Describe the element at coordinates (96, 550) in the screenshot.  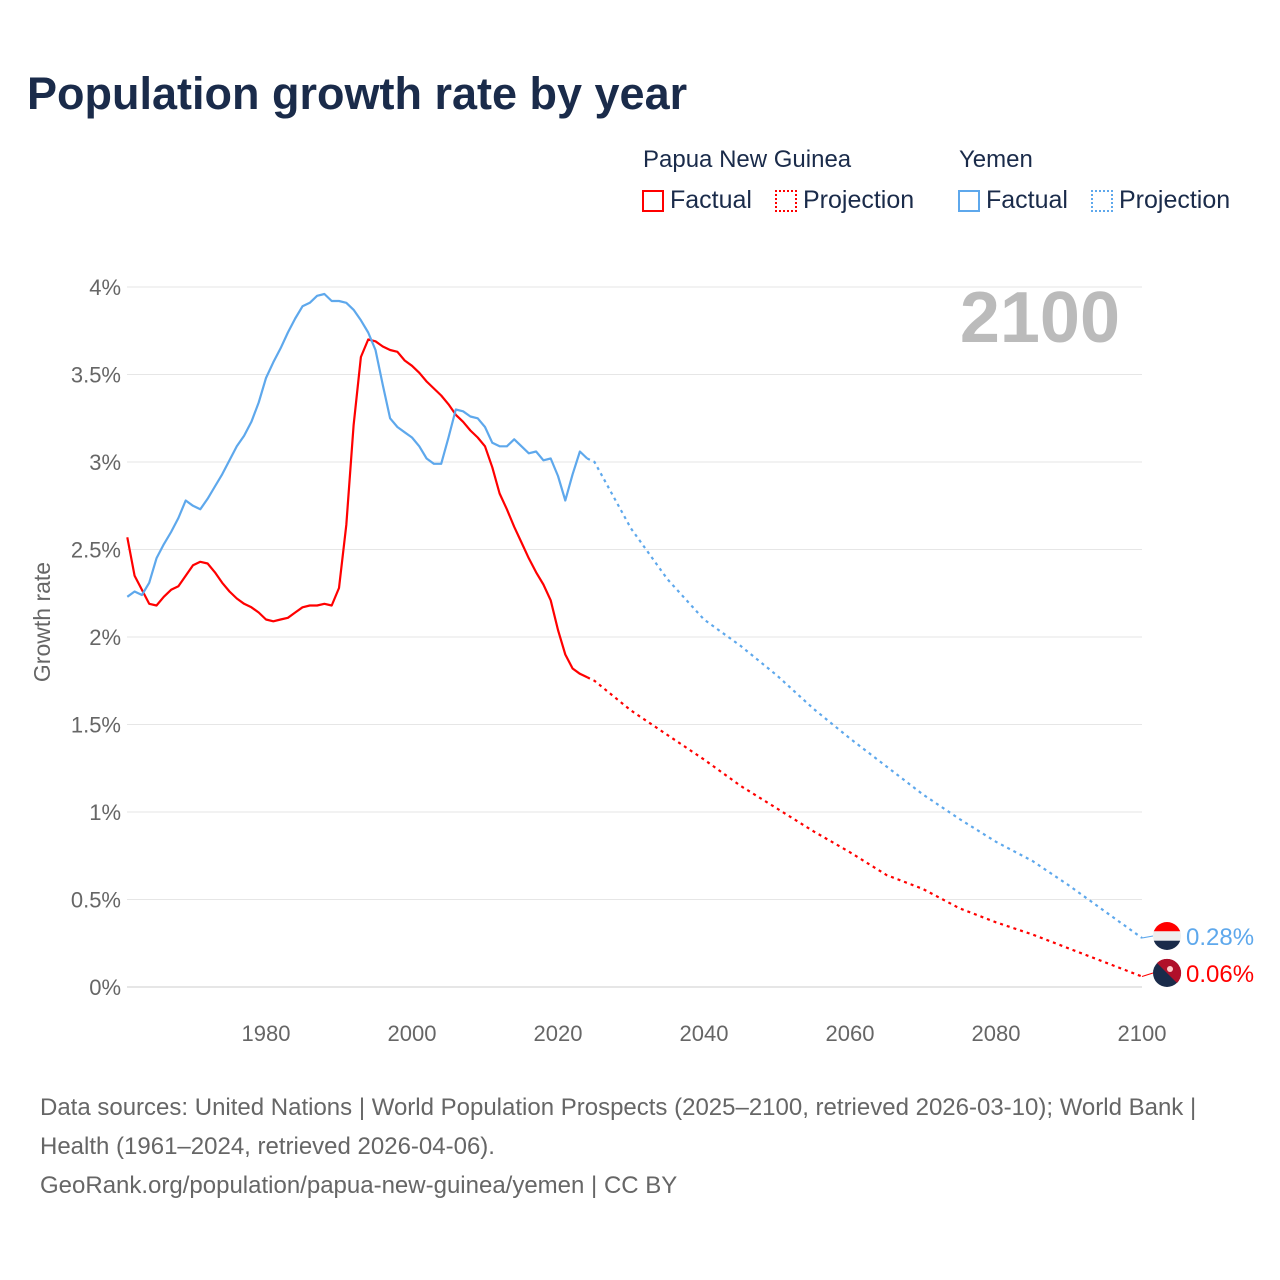
I see `y-tick-label: 2.5%` at that location.